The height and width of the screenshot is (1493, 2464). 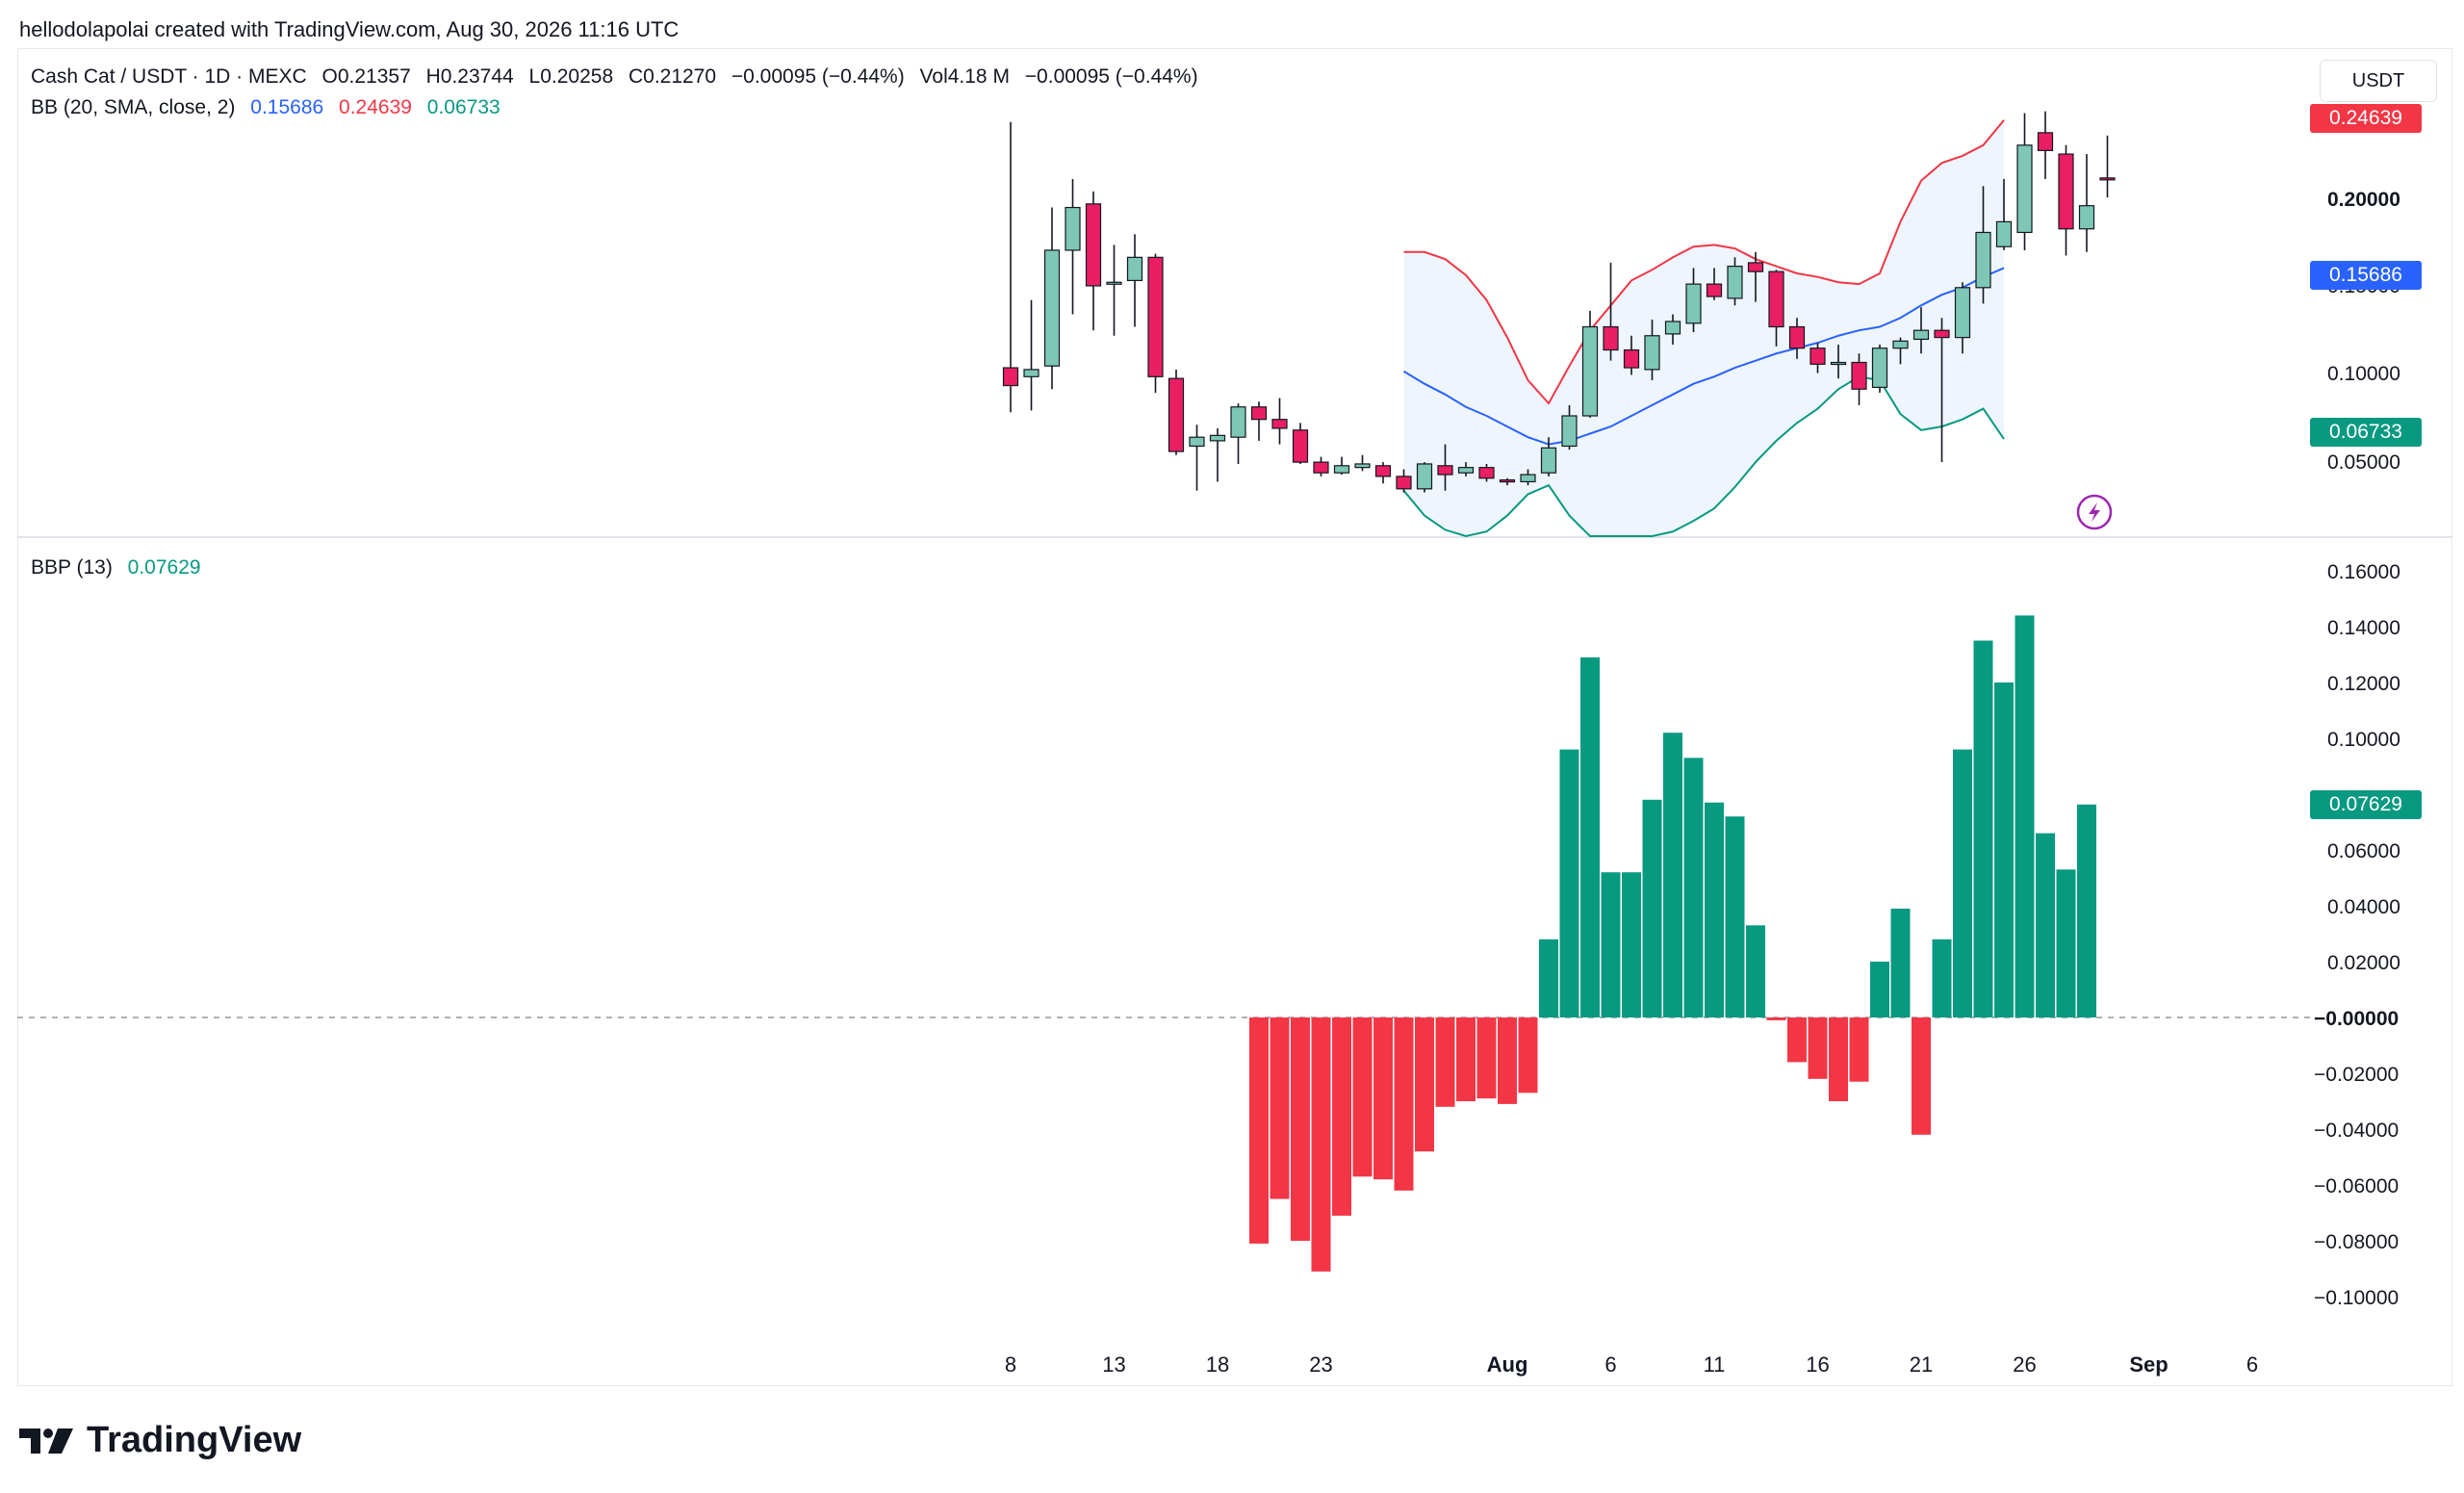 What do you see at coordinates (1704, 262) in the screenshot?
I see `bb-upper-line` at bounding box center [1704, 262].